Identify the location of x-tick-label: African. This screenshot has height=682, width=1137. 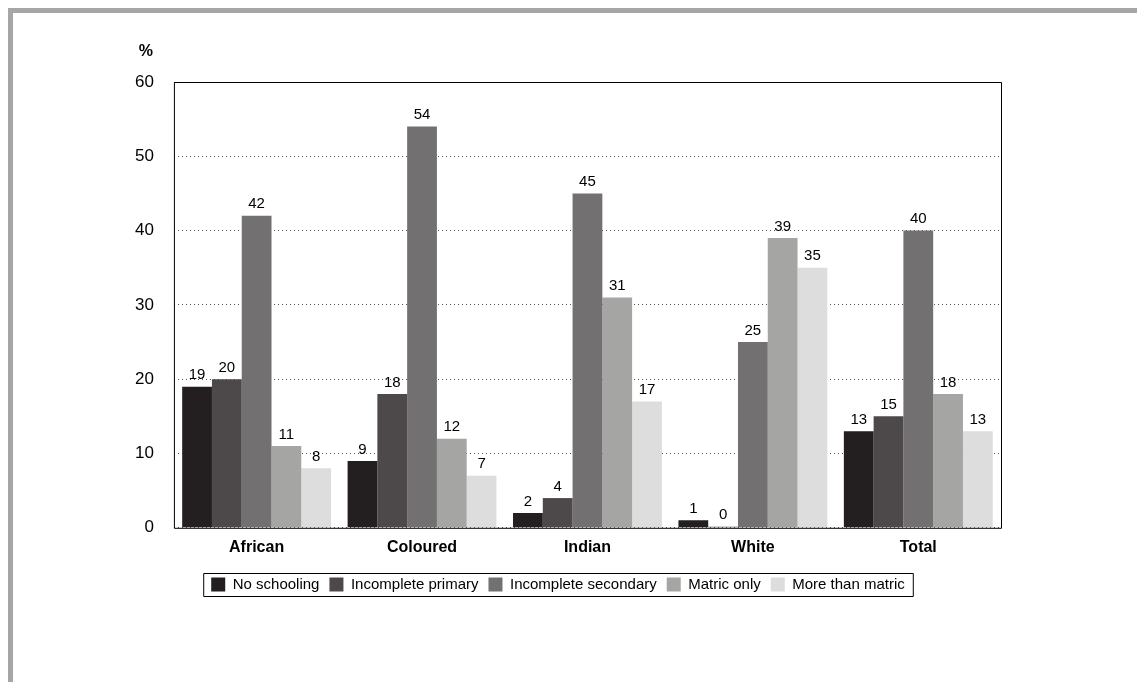
(257, 546).